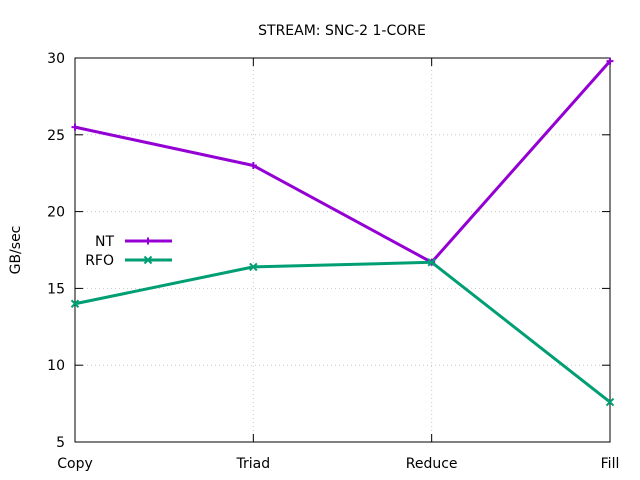 The height and width of the screenshot is (480, 640). I want to click on y-tick-label: 30, so click(56, 59).